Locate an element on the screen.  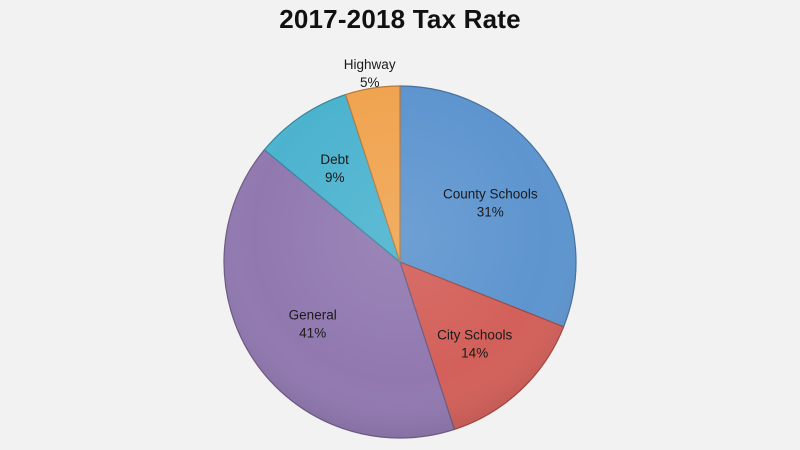
slice-label-debt: Debt is located at coordinates (334, 159).